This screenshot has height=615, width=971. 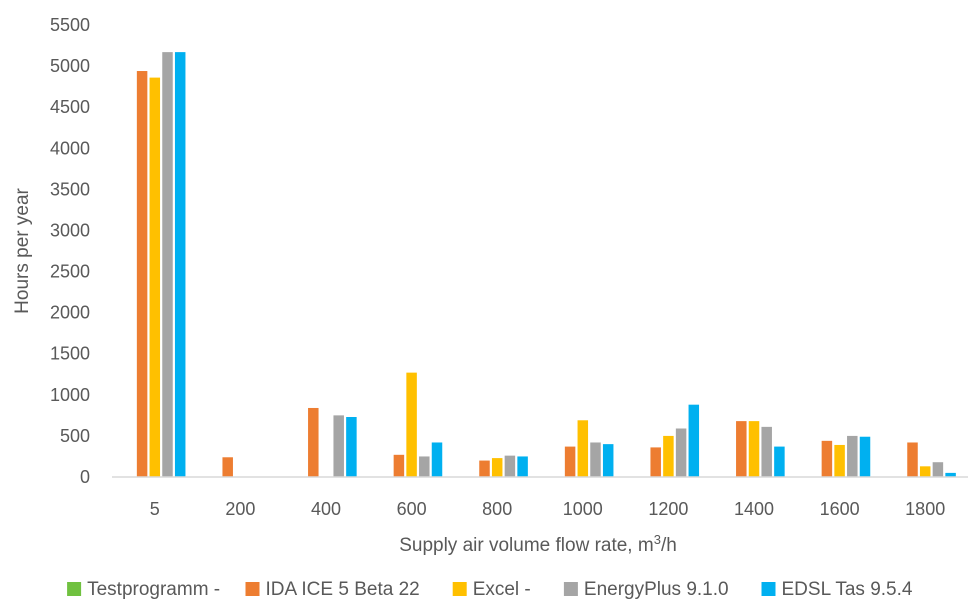 What do you see at coordinates (70, 25) in the screenshot?
I see `y-tick-label: 5500` at bounding box center [70, 25].